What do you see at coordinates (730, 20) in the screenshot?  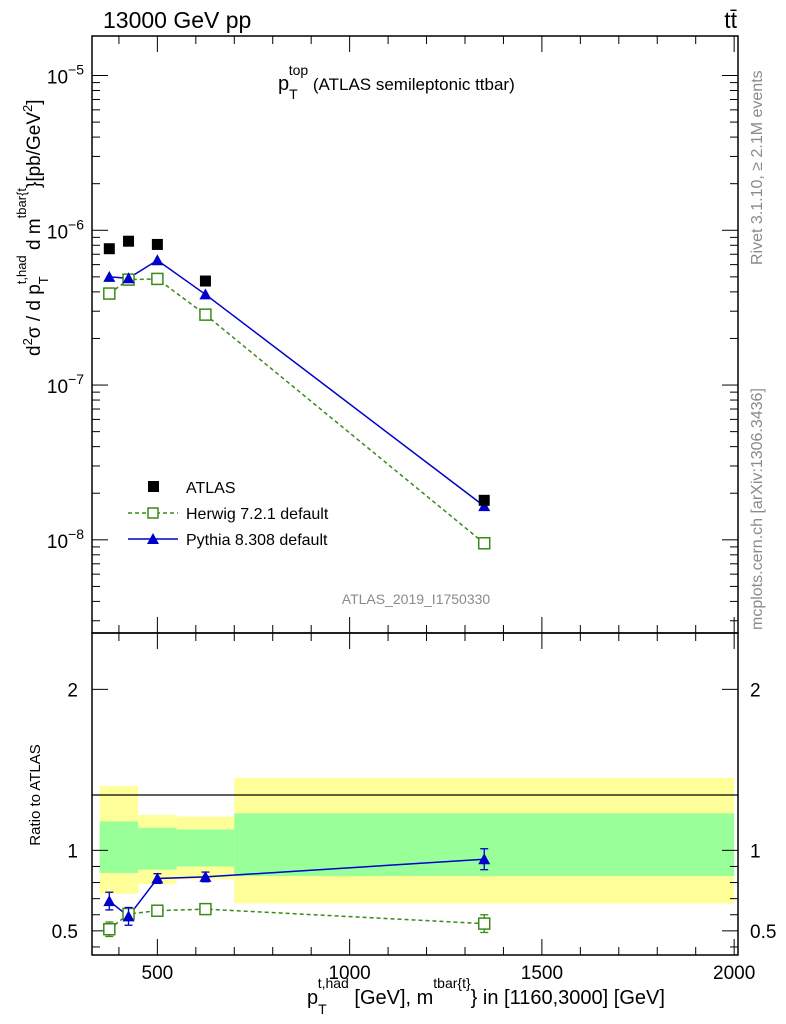 I see `process-label: tt̄` at bounding box center [730, 20].